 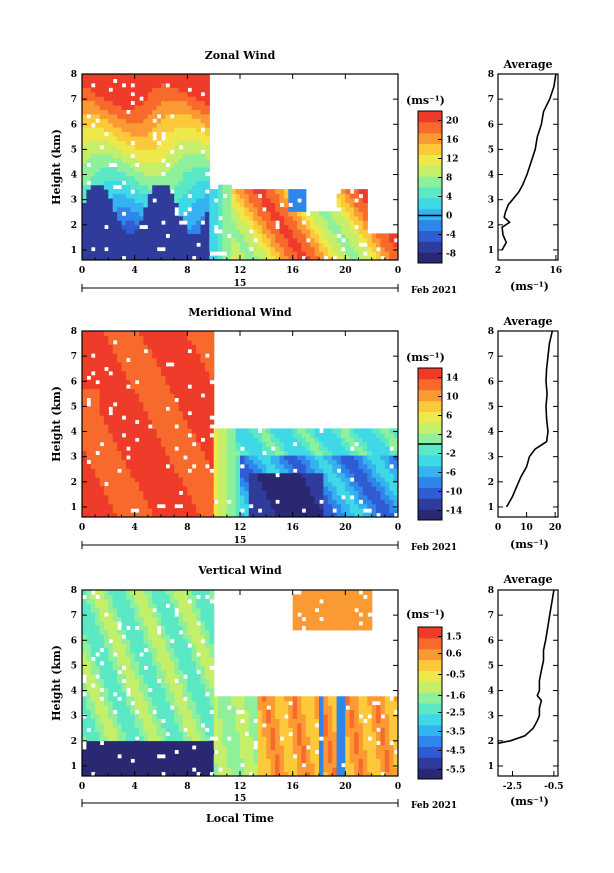 I want to click on zonal-date-month: Feb 2021, so click(x=434, y=291).